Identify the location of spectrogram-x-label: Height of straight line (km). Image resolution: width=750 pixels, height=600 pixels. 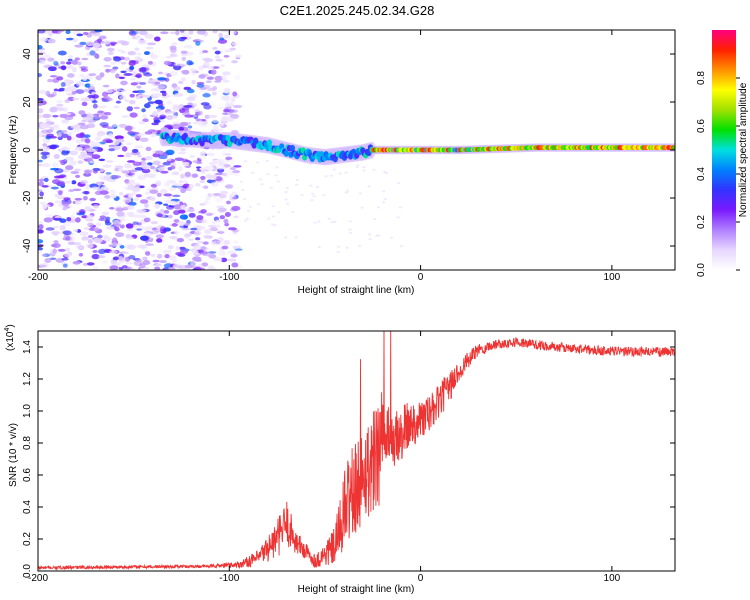
(356, 290).